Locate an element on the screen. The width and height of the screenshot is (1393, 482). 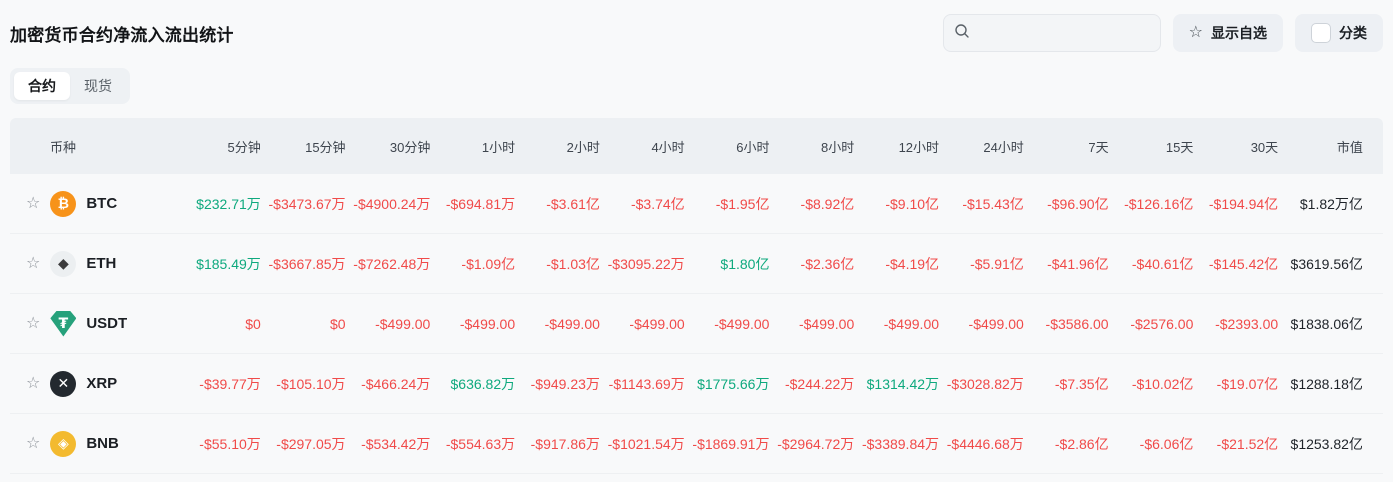
search-input is located at coordinates (1063, 33).